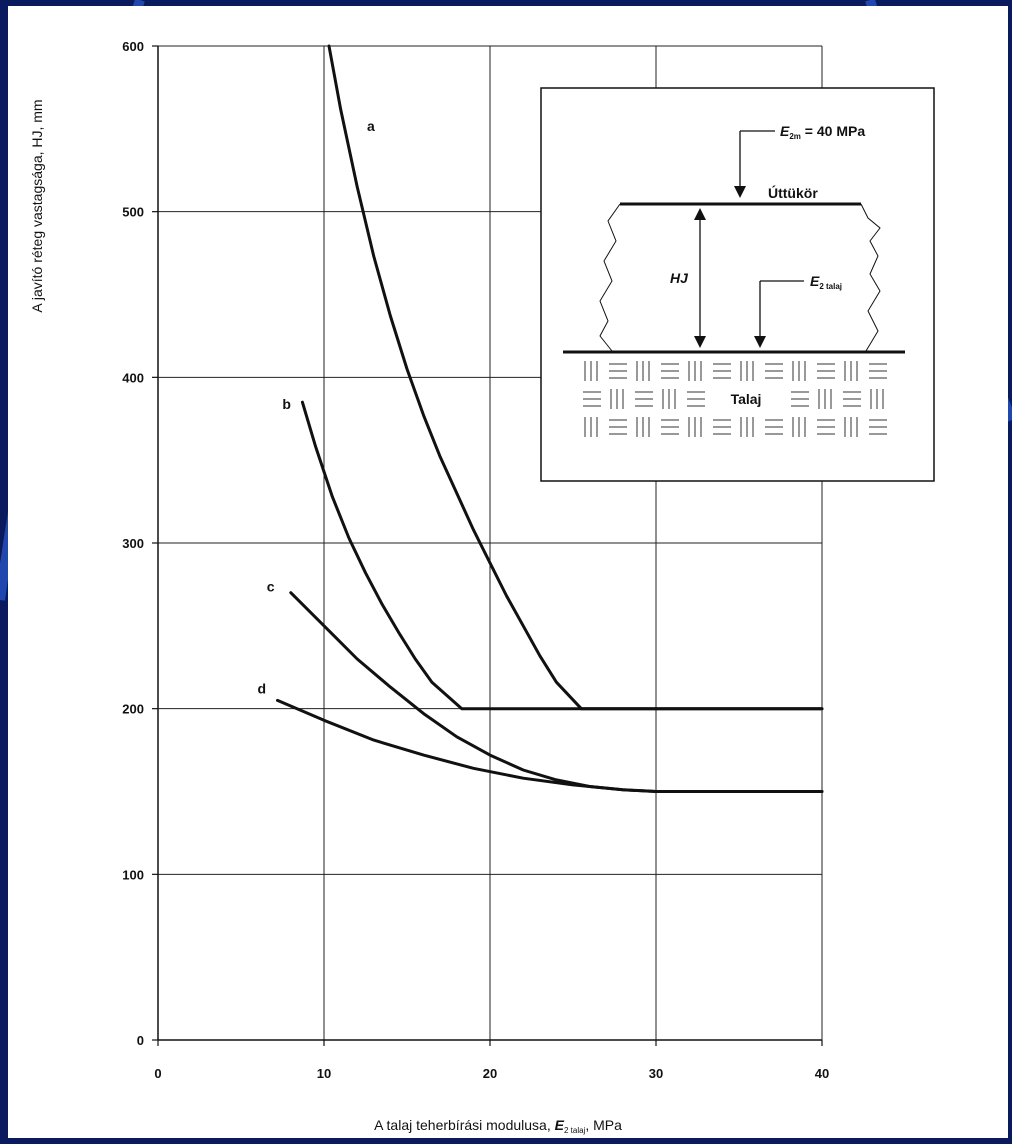 The width and height of the screenshot is (1012, 1144). I want to click on y-tick-label: 0, so click(140, 1040).